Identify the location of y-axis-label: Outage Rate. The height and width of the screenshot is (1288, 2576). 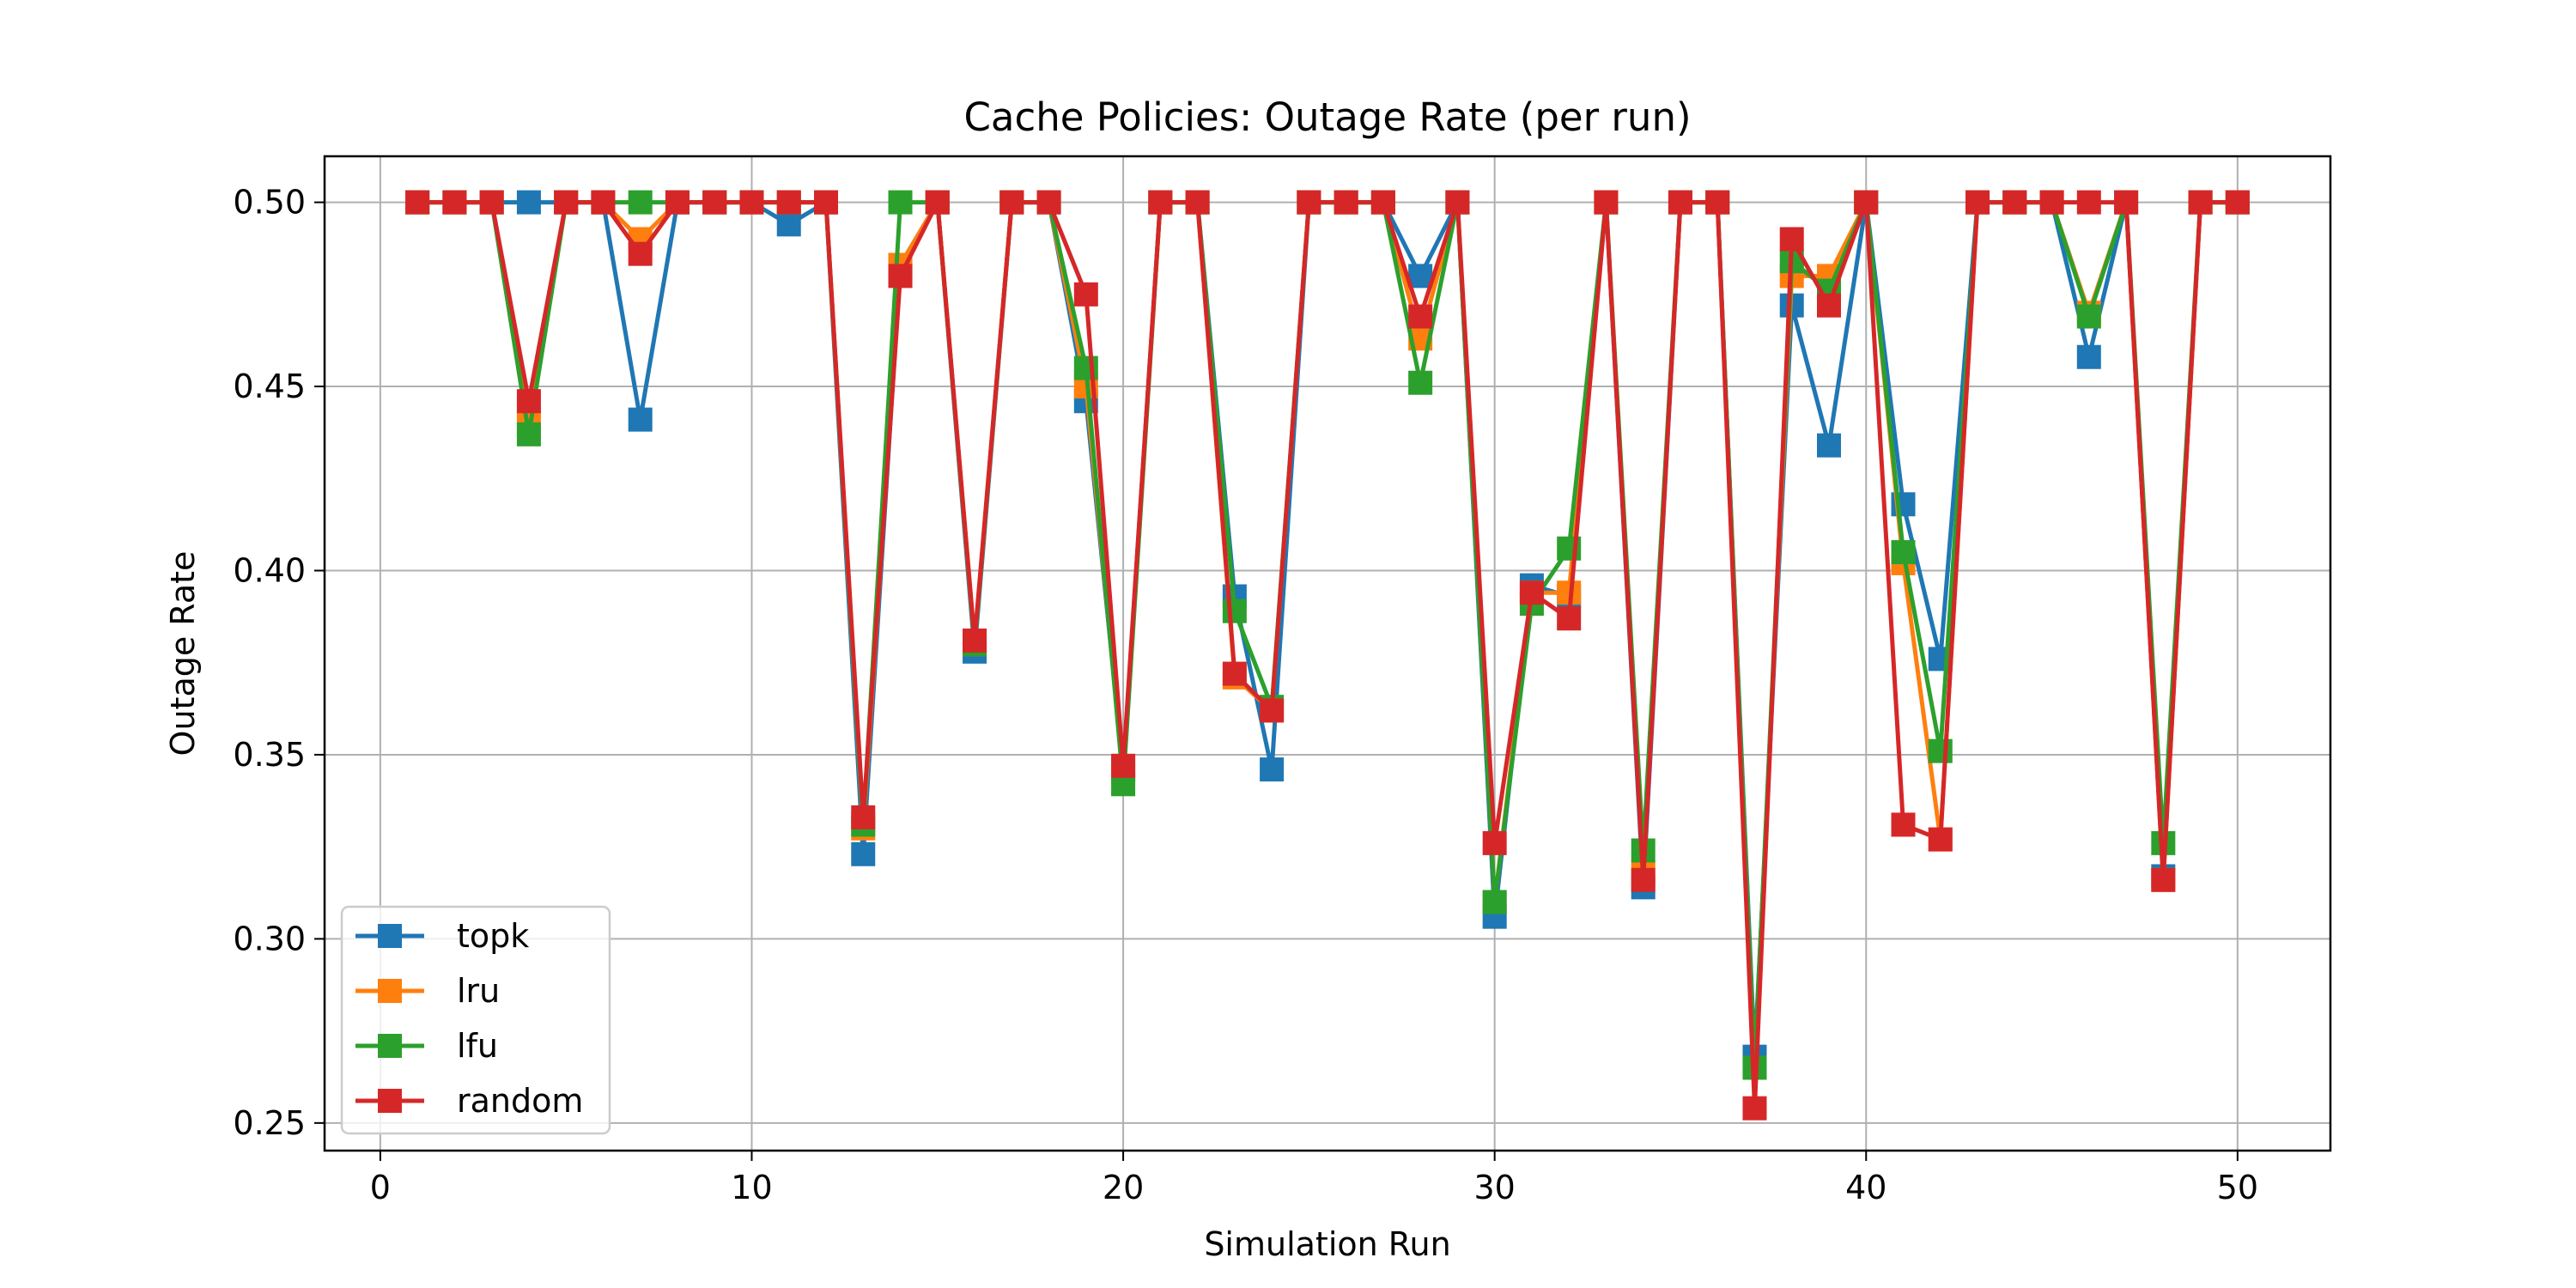
(183, 653).